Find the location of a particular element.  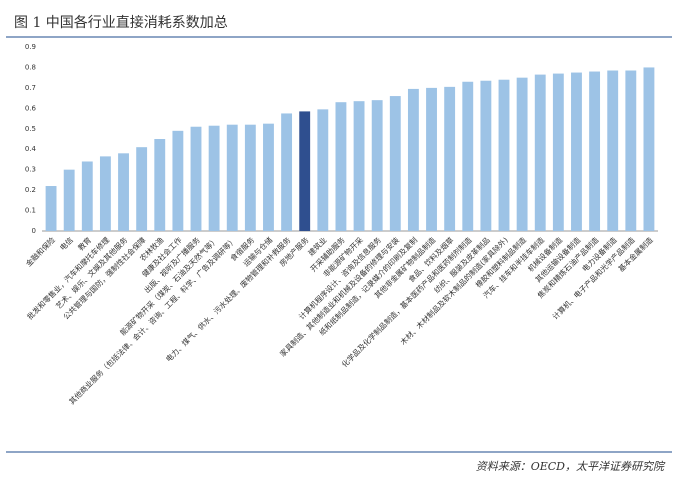

chart-title: 图 1 中国各行业直接消耗系数加总 is located at coordinates (121, 22).